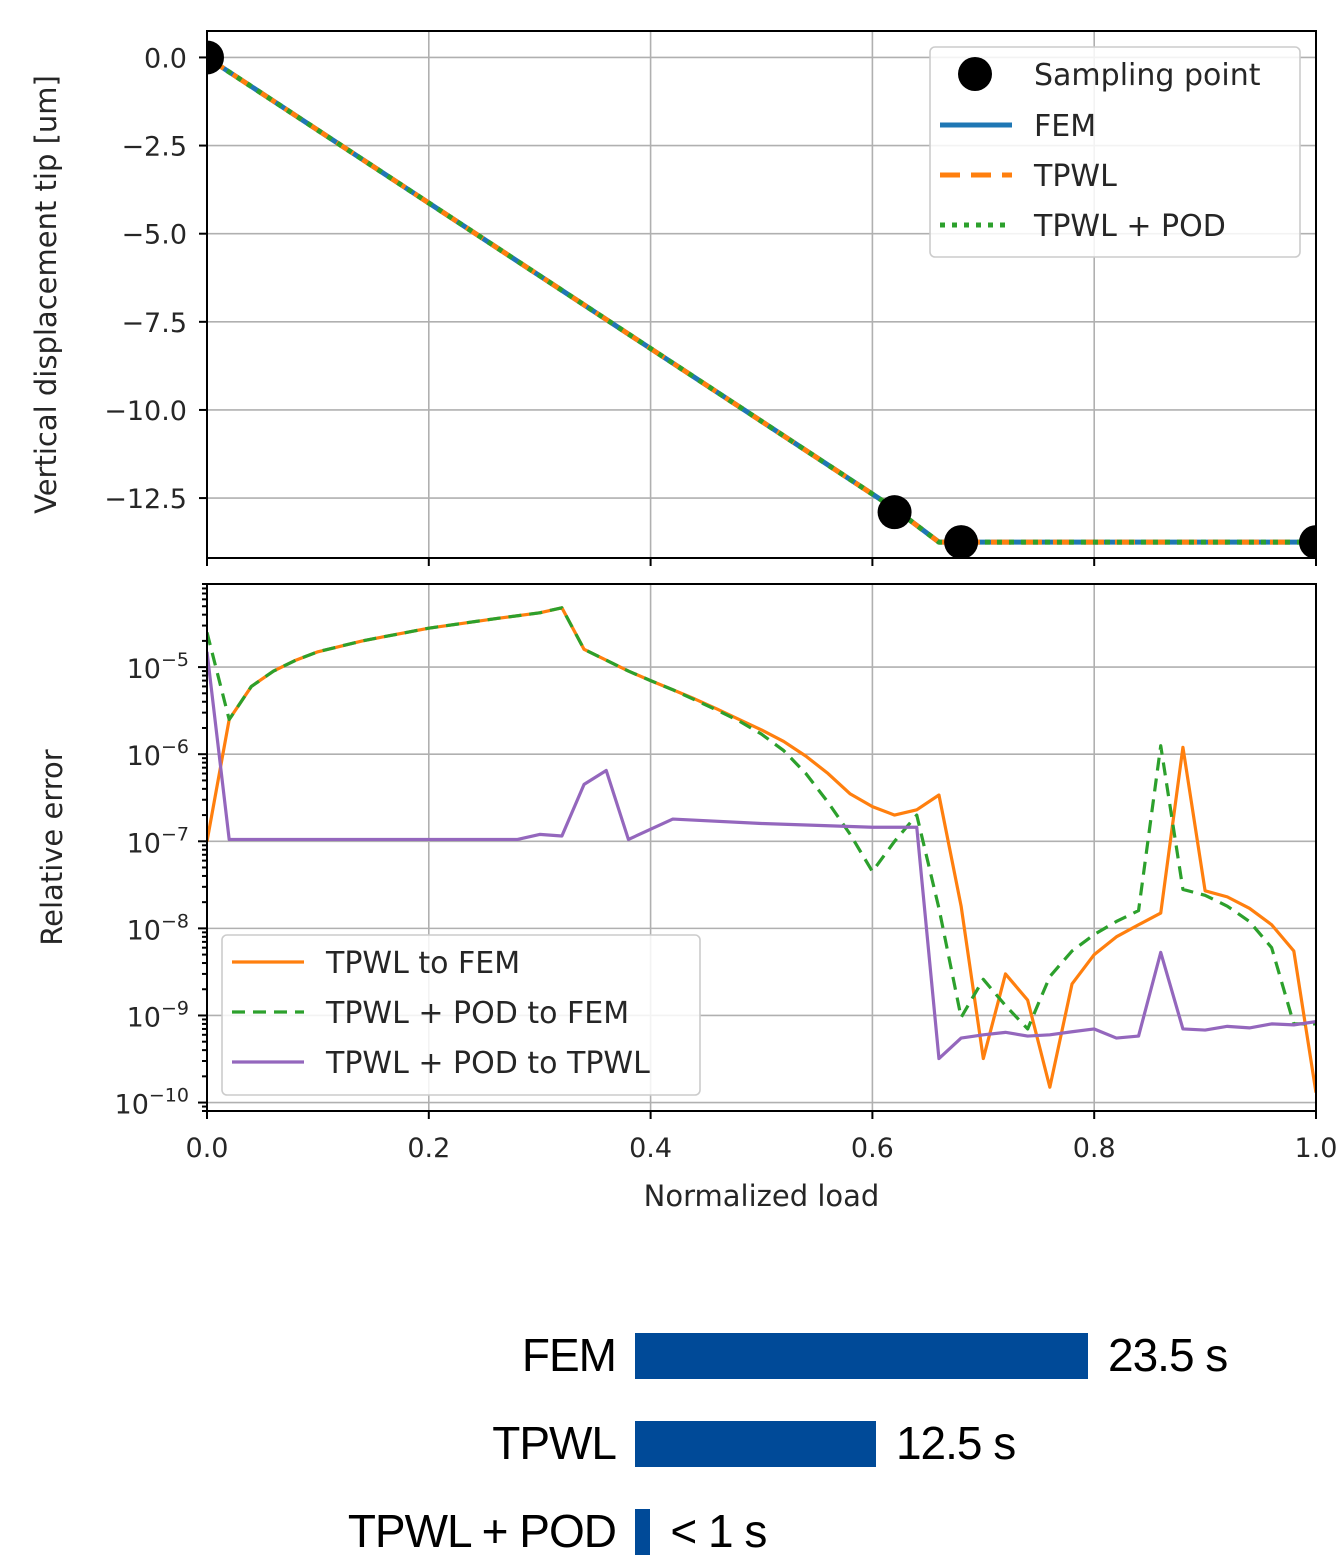 This screenshot has width=1342, height=1564. Describe the element at coordinates (482, 1531) in the screenshot. I see `bar-category-label: TPWL + POD` at that location.